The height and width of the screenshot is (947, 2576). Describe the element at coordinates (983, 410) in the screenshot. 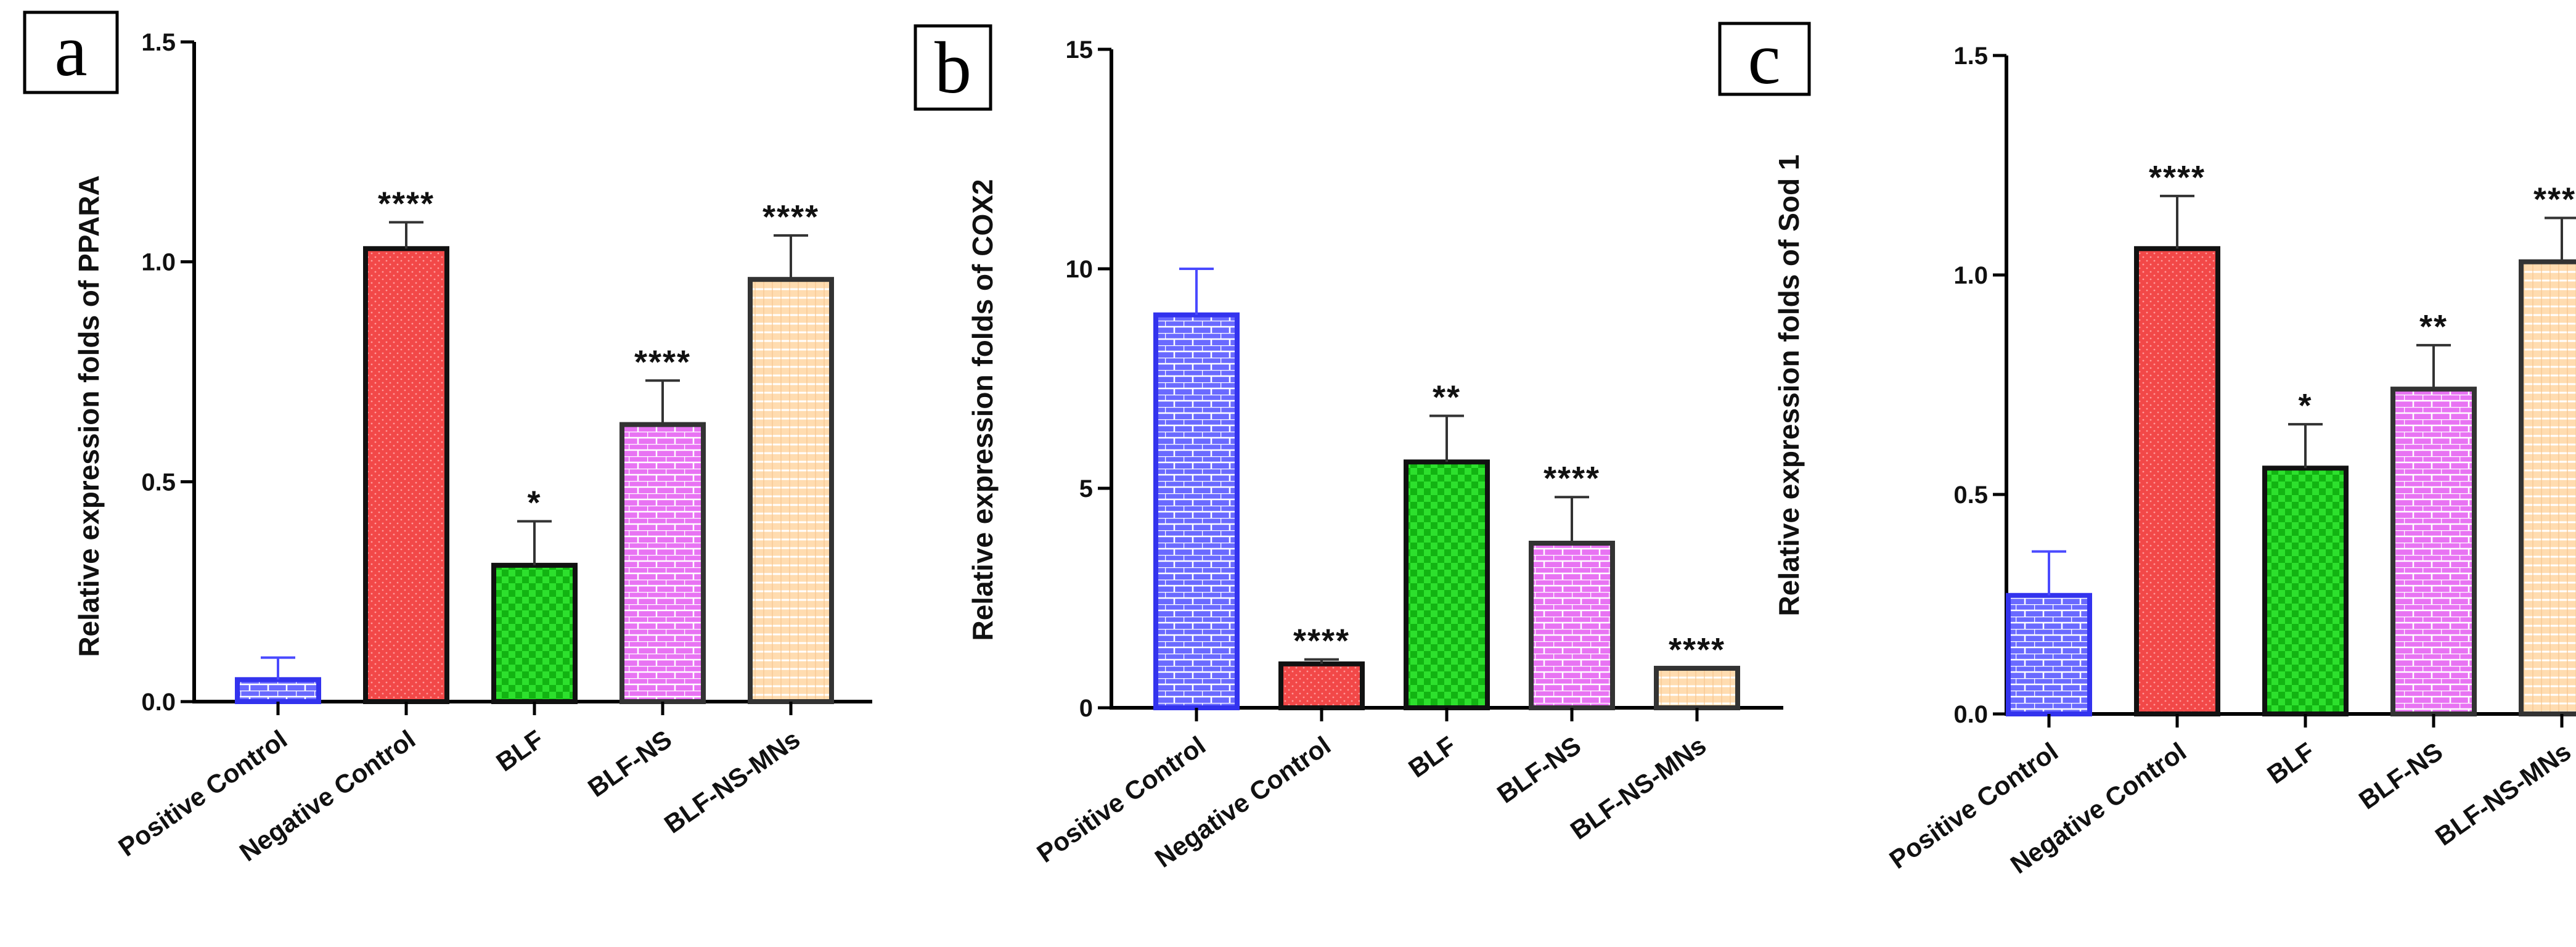

I see `y-axis-title: Relative expression folds of COX2` at that location.